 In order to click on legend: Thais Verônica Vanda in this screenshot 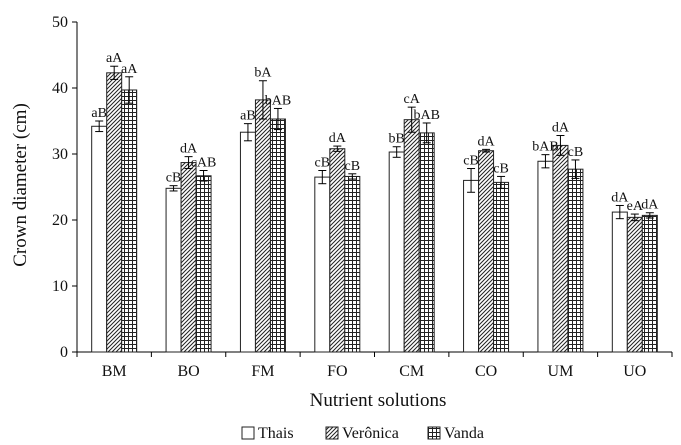, I will do `click(362, 433)`.